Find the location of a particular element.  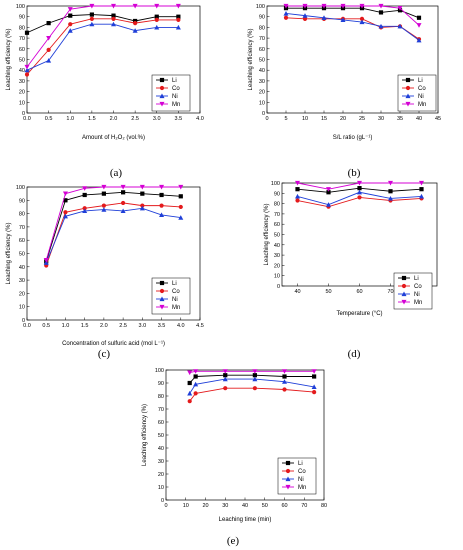

x-tick-label: 3.5 is located at coordinates (162, 326).